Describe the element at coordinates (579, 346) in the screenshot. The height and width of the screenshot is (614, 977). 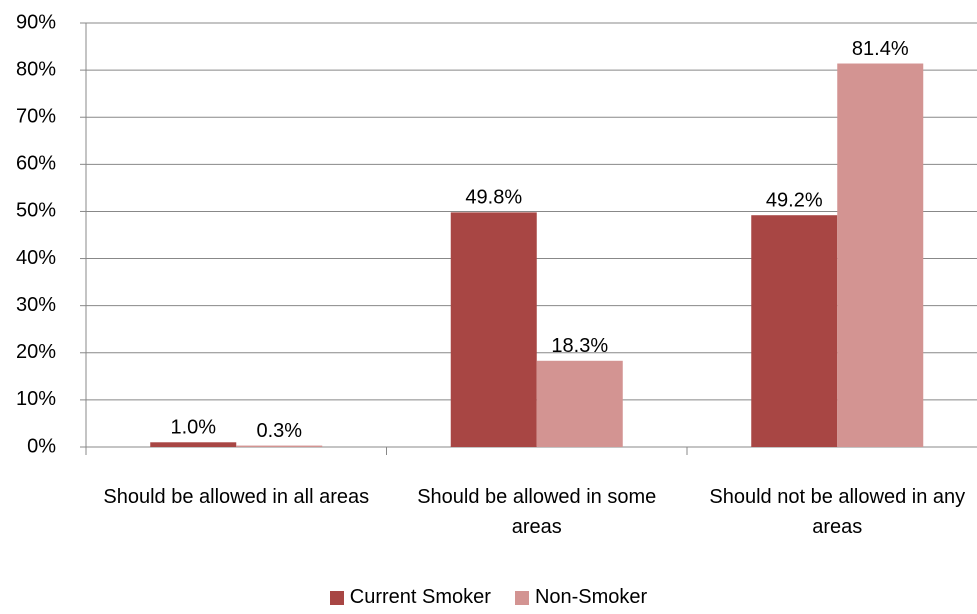
I see `data-label: 18.3%` at that location.